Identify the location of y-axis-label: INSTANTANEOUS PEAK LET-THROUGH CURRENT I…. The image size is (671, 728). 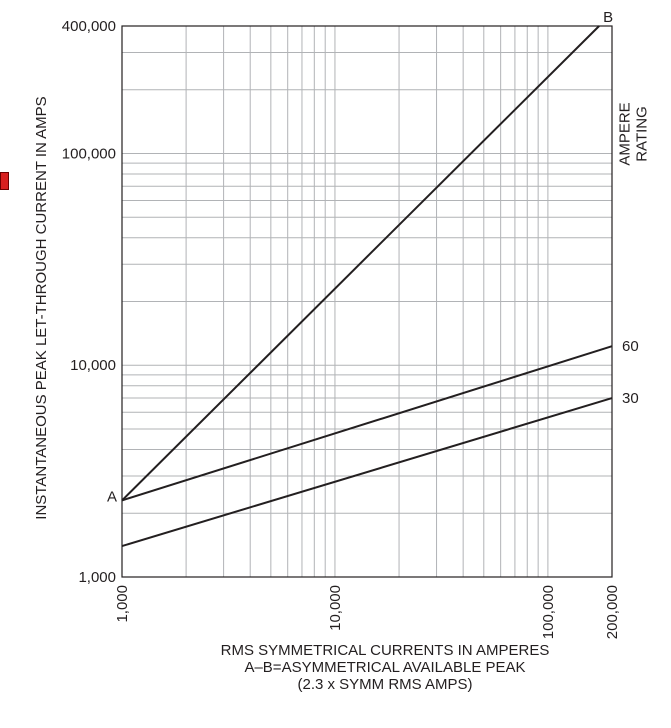
(41, 307).